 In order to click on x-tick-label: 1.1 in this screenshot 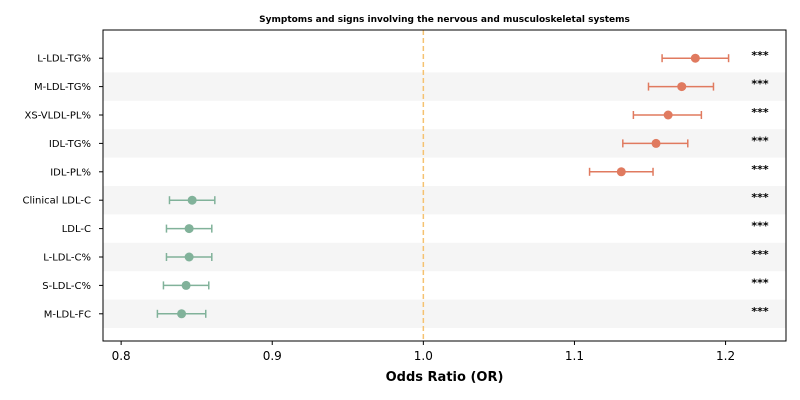, I will do `click(574, 356)`.